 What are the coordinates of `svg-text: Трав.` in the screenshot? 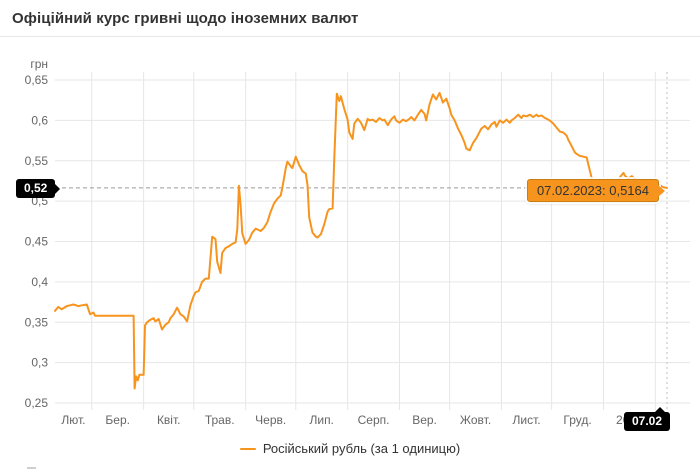 It's located at (220, 420).